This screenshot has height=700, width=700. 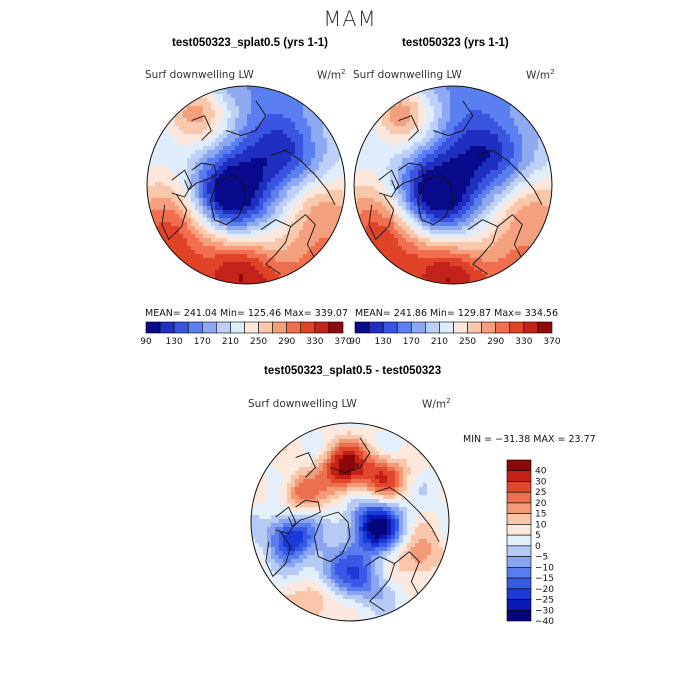 I want to click on colorbar-bottom-tick-label: −40, so click(x=544, y=622).